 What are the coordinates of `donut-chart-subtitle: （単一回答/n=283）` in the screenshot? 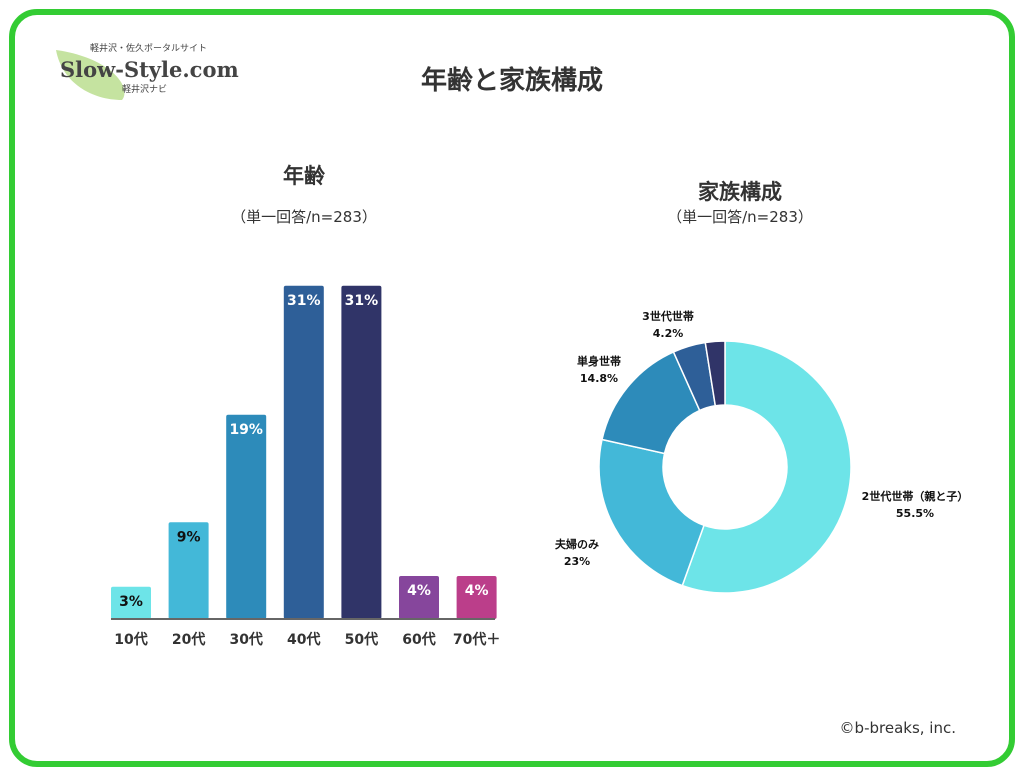 It's located at (740, 217).